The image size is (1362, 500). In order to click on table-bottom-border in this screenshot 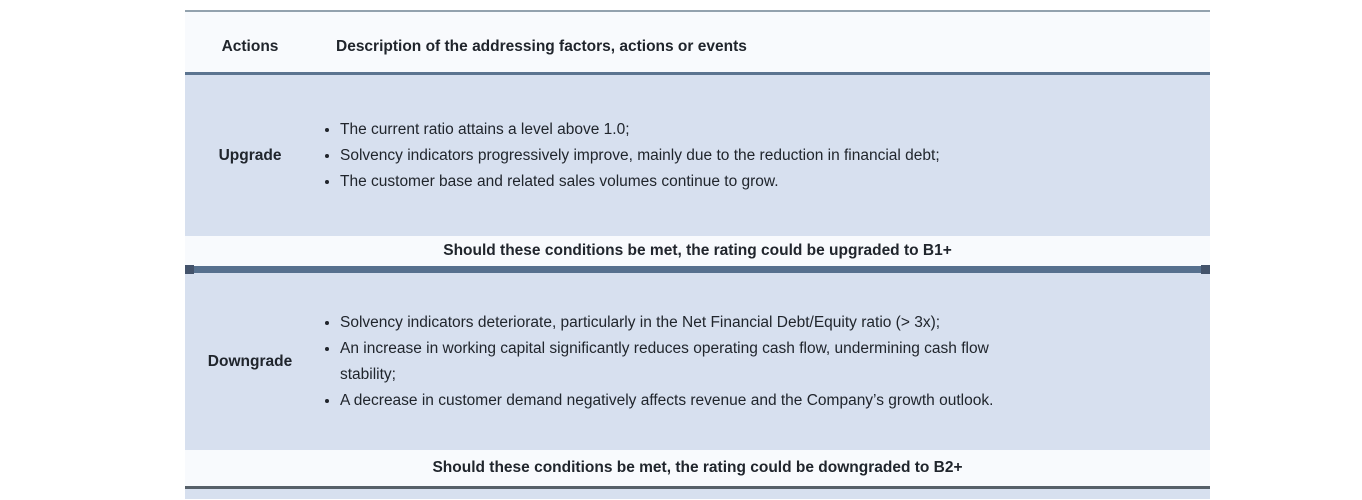, I will do `click(697, 487)`.